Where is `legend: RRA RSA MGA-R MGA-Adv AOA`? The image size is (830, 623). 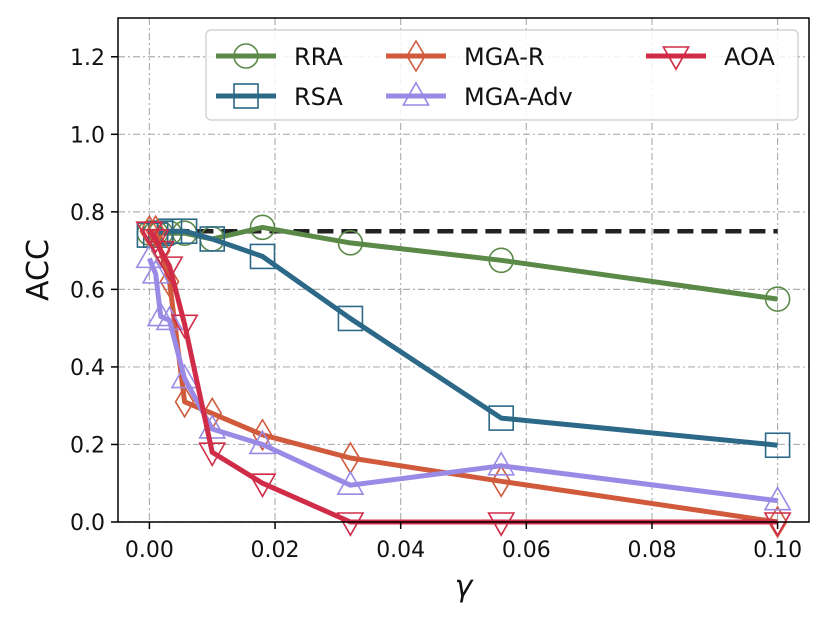 legend: RRA RSA MGA-R MGA-Adv AOA is located at coordinates (502, 75).